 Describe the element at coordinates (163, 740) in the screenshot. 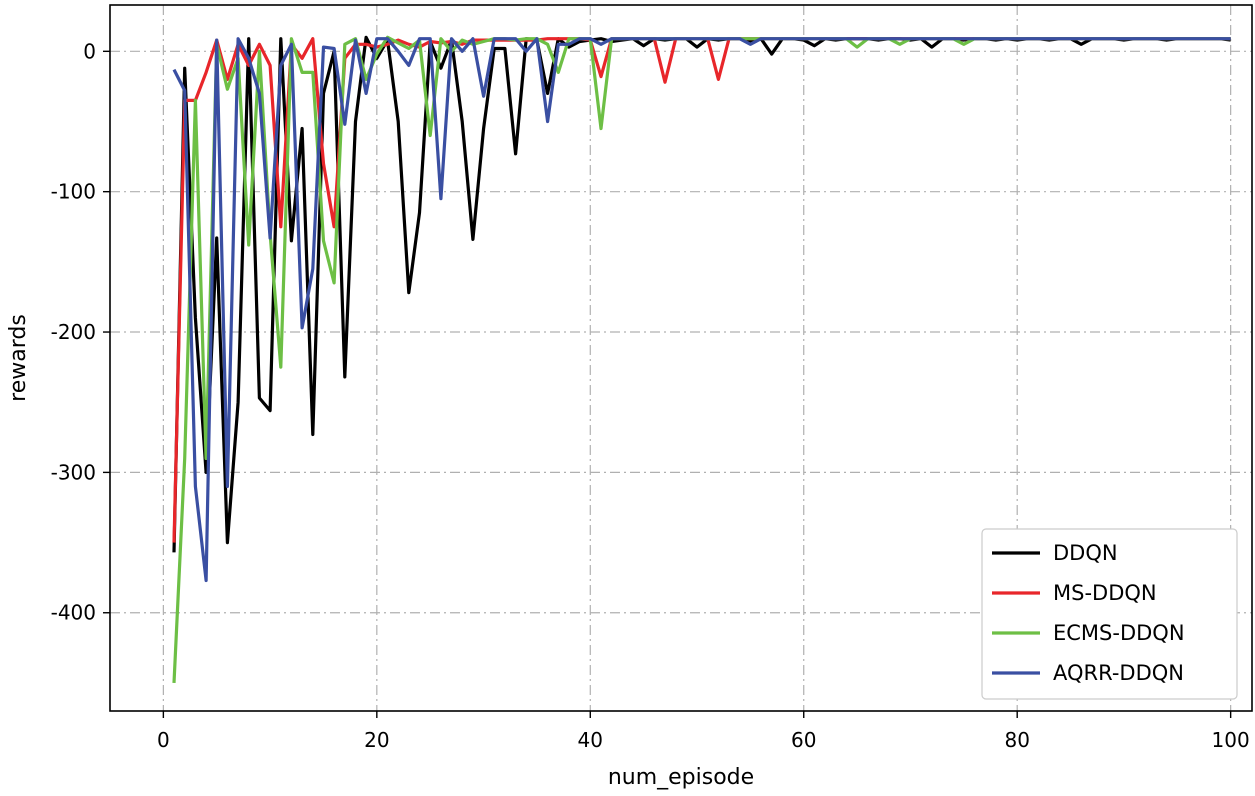

I see `x-tick-label: 0` at that location.